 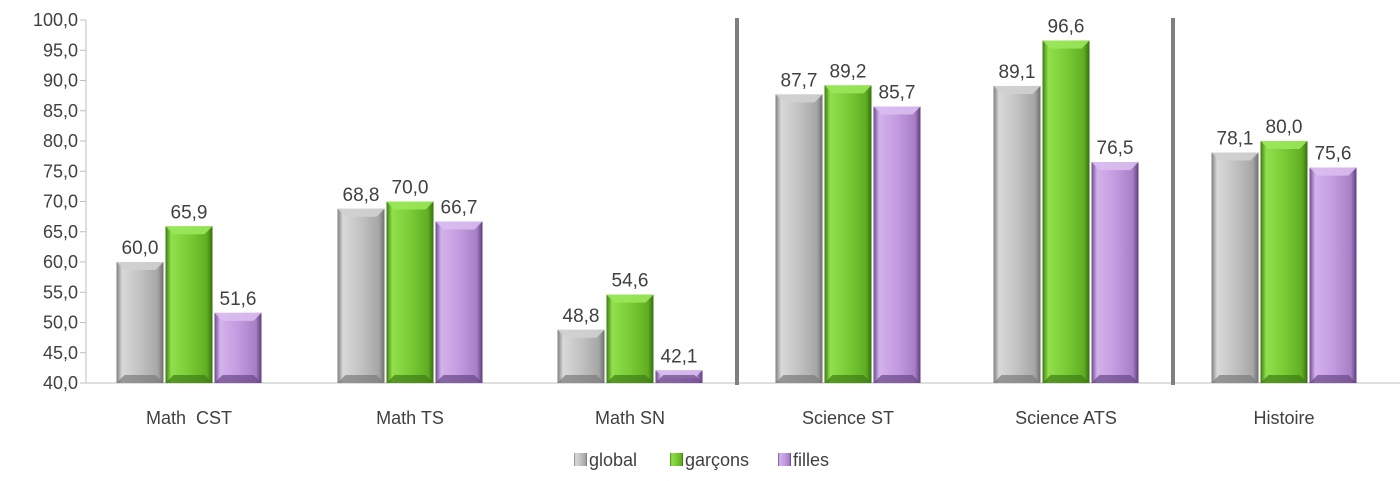 I want to click on x-category-label: Science ATS, so click(x=1066, y=418).